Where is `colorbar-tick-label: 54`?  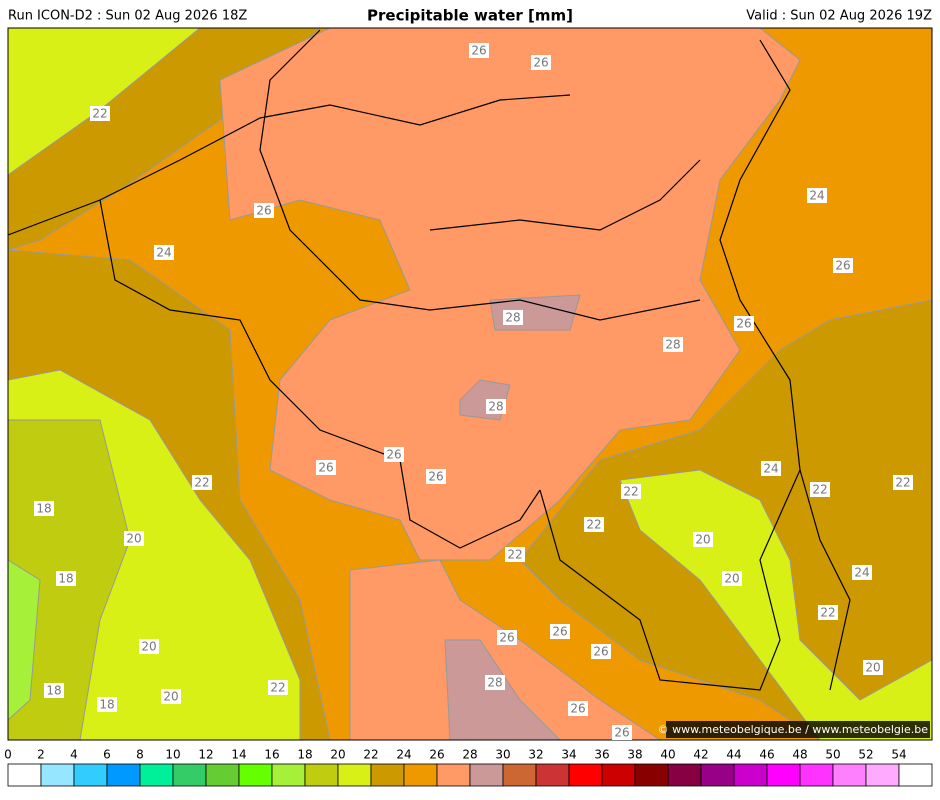
colorbar-tick-label: 54 is located at coordinates (898, 755).